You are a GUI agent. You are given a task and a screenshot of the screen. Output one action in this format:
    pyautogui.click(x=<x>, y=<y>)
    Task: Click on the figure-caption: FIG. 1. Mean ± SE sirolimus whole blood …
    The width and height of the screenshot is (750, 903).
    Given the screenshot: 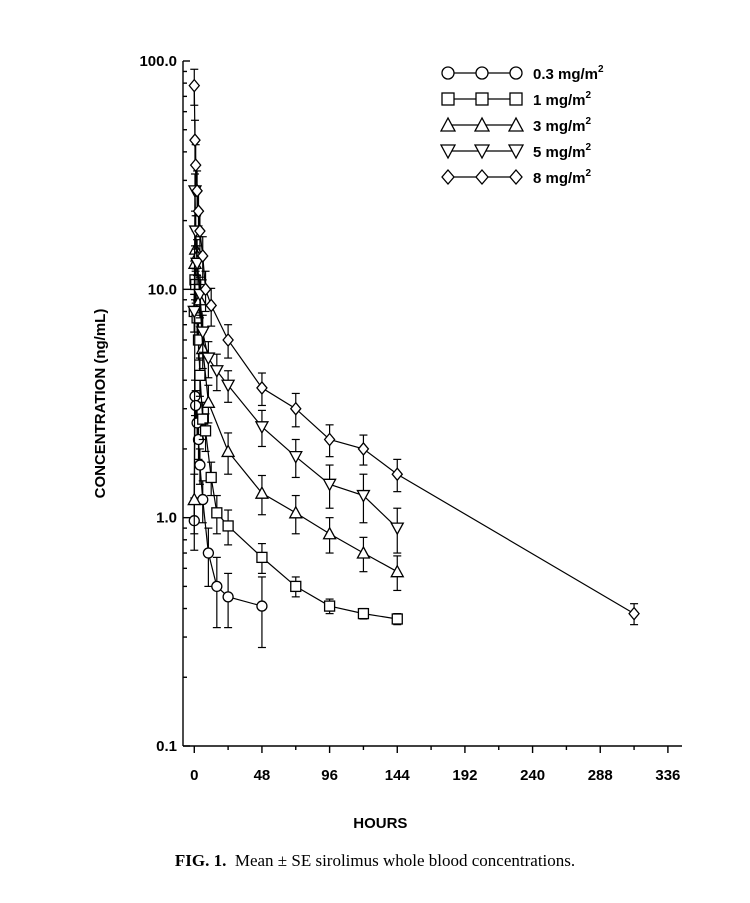 What is the action you would take?
    pyautogui.click(x=375, y=861)
    